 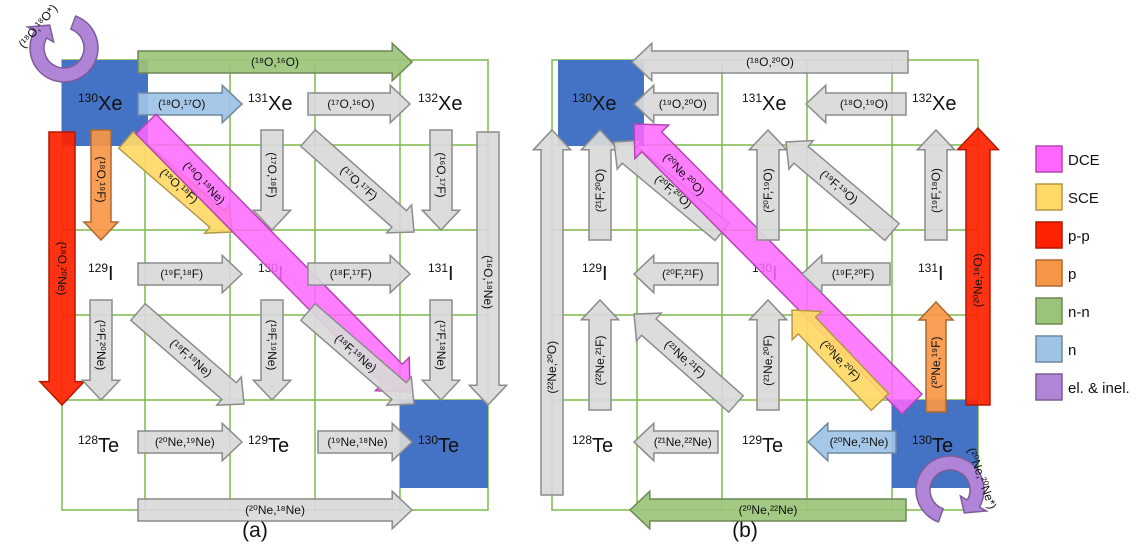 I want to click on arrow-a-i129-down-label: (¹⁹F,²⁰Ne), so click(x=101, y=345).